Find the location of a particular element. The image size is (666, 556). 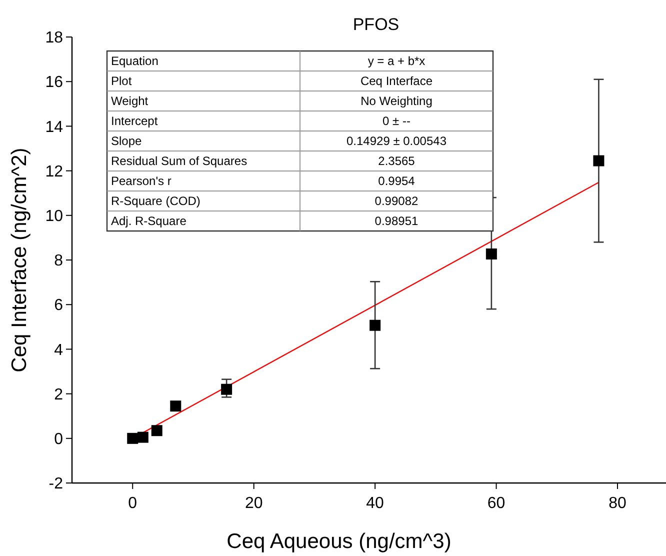

x-tick-label: 20 is located at coordinates (253, 503).